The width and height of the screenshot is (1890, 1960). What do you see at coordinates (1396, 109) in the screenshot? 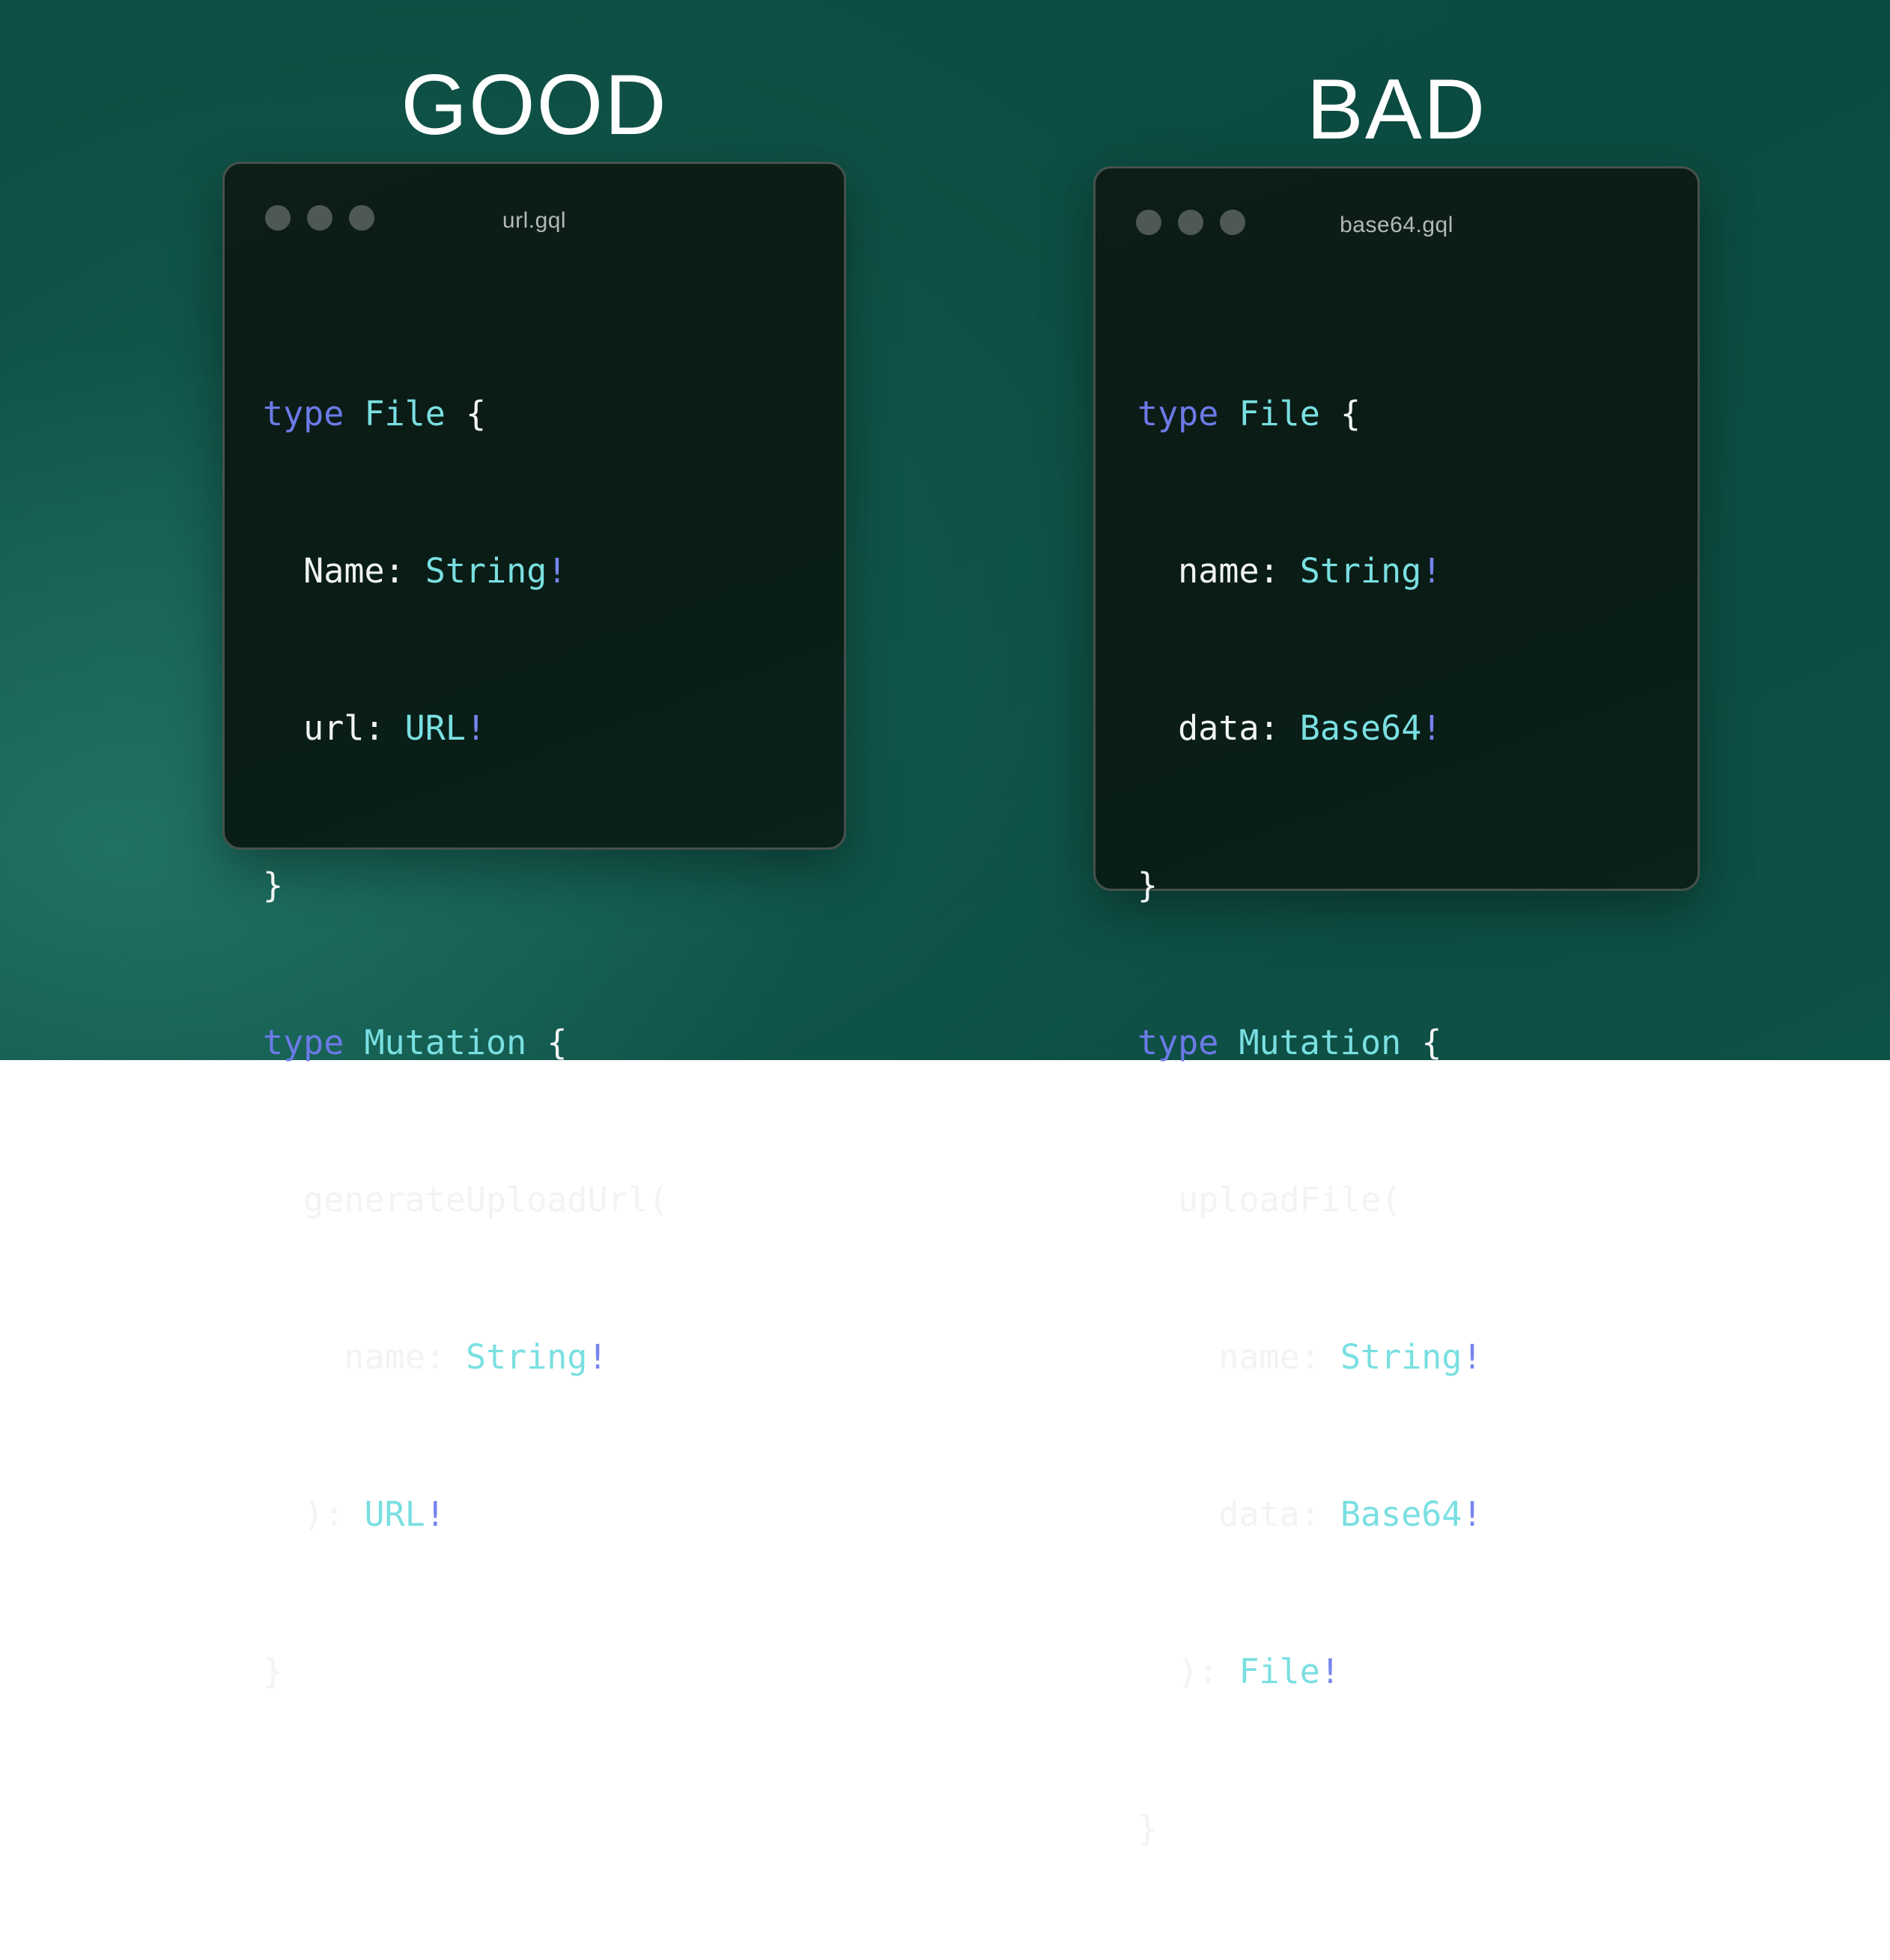
I see `bad-label: BAD` at bounding box center [1396, 109].